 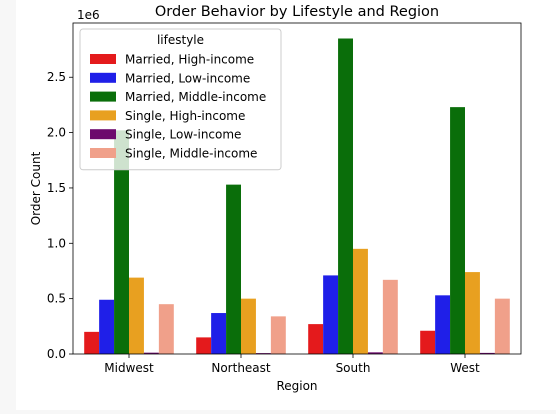 I want to click on legend-label: Married, High-income, so click(x=189, y=60).